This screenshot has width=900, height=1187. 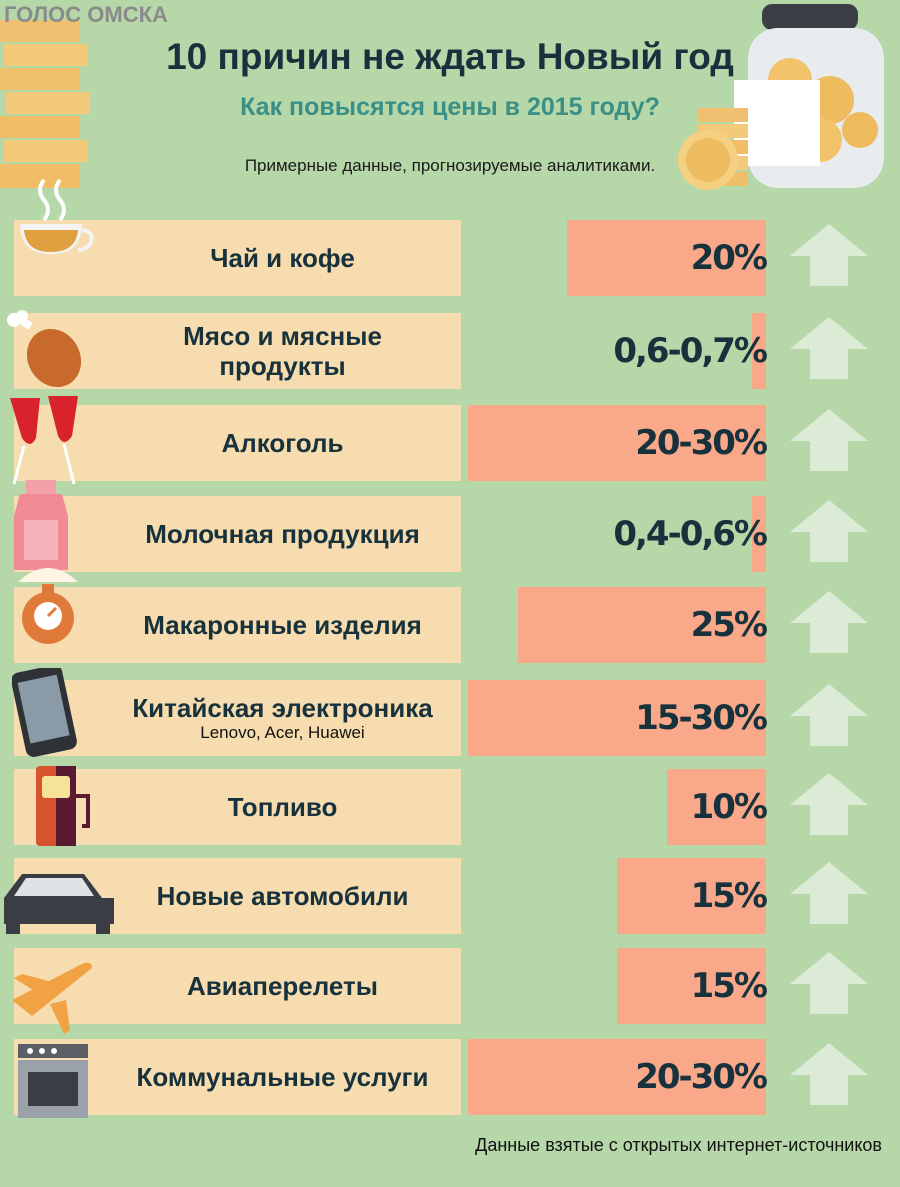 What do you see at coordinates (53, 1081) in the screenshot?
I see `stove-icon` at bounding box center [53, 1081].